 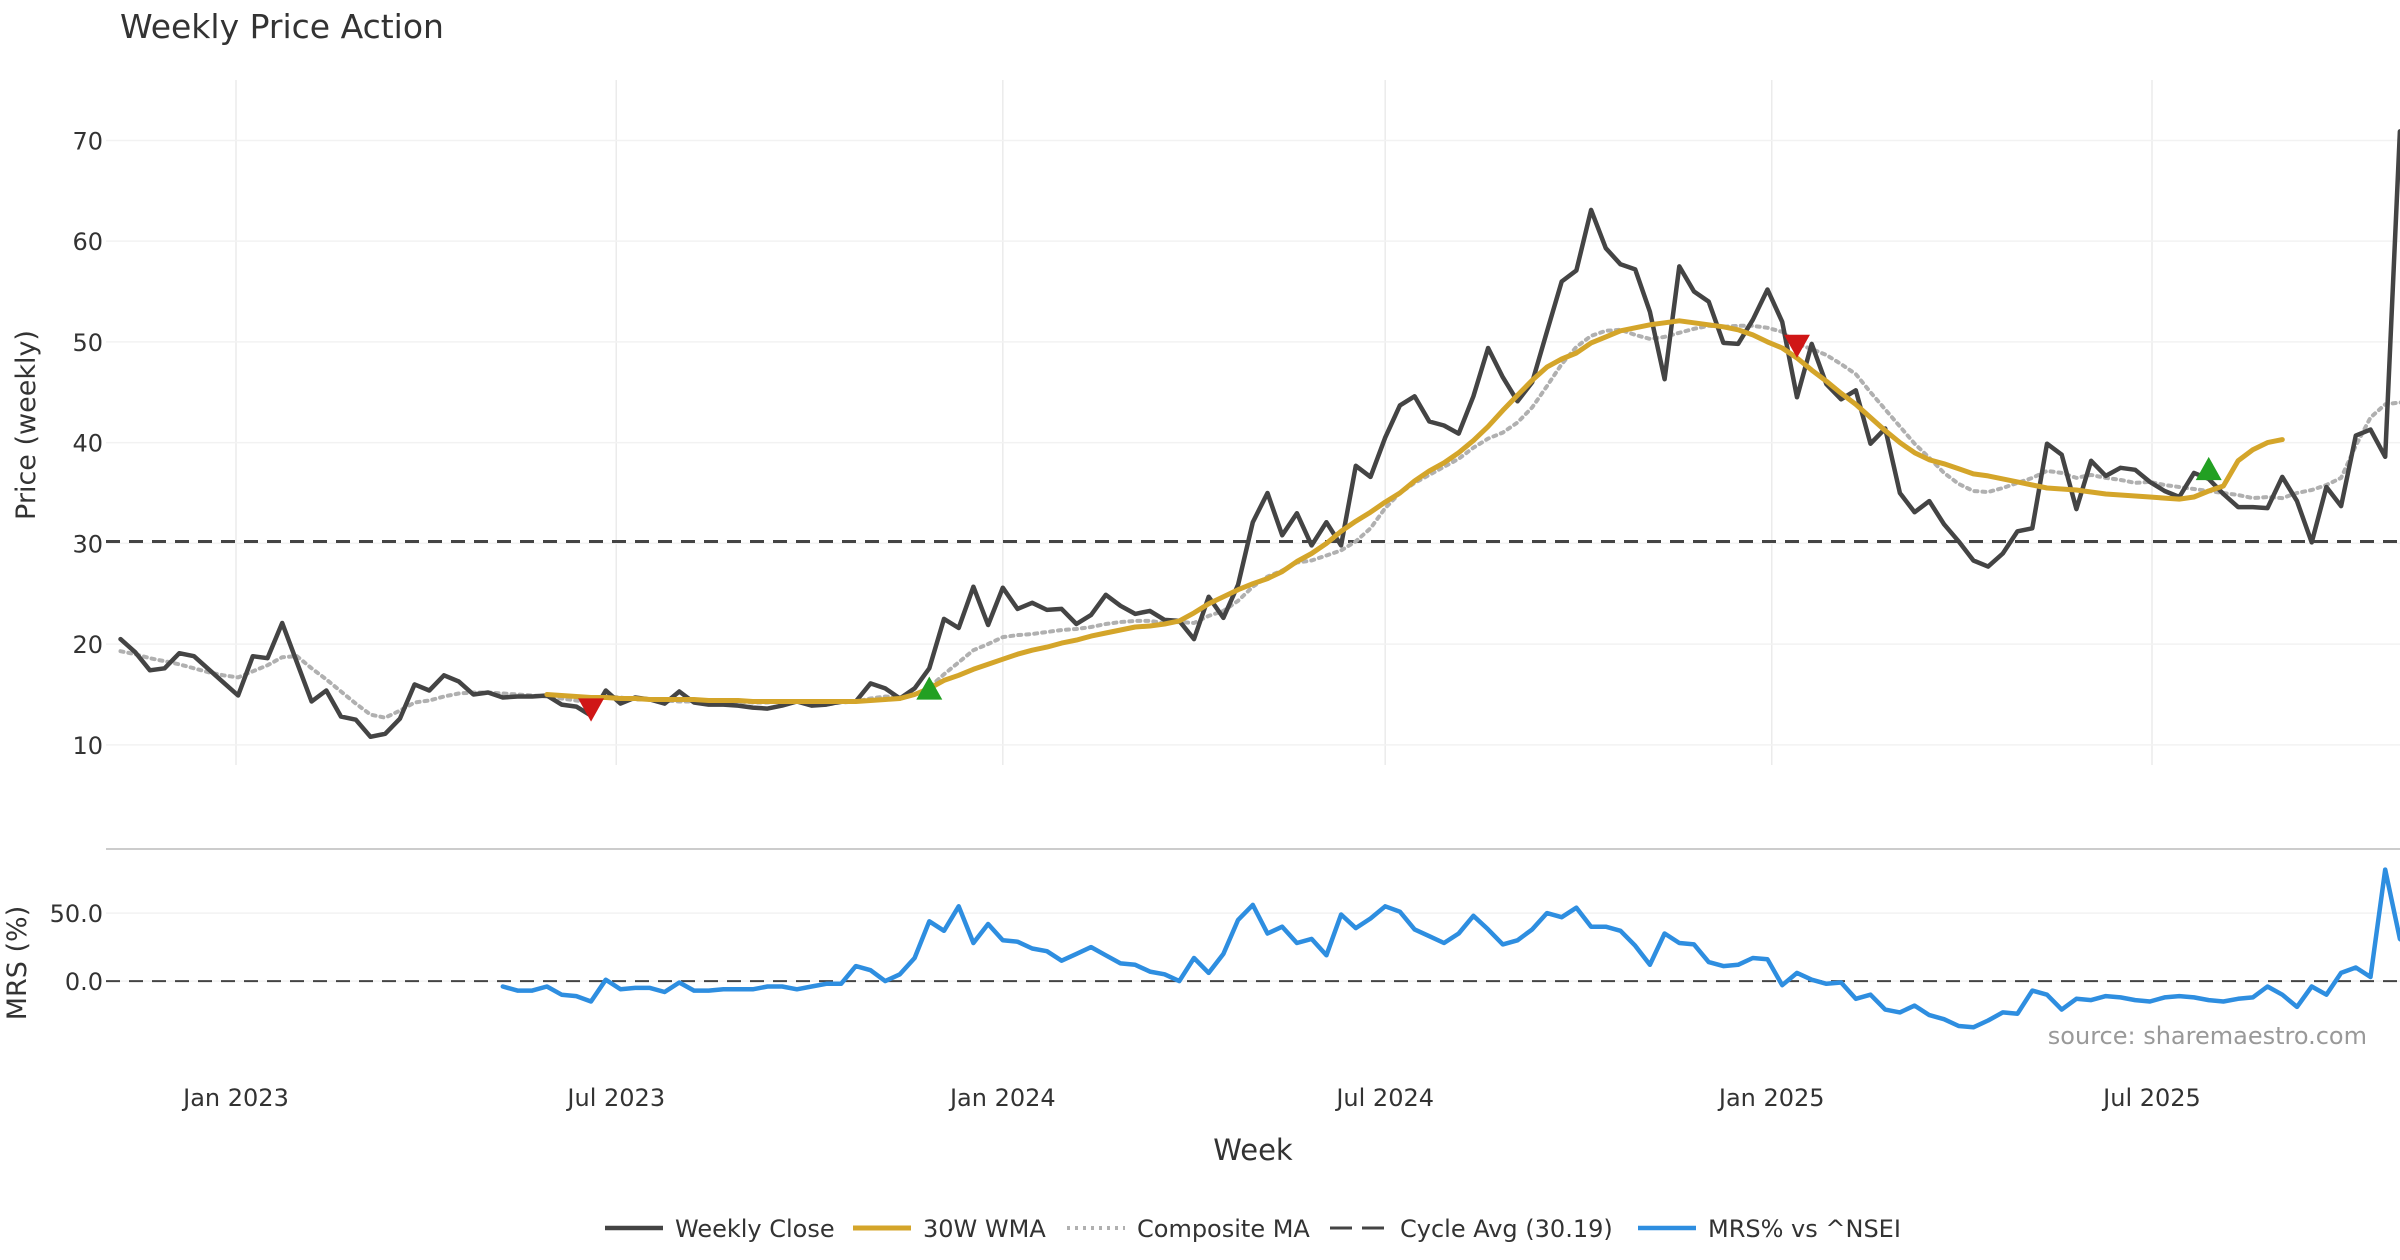 I want to click on price-y-tick-labels: 10 20 30 40 50 60 70, so click(x=87, y=443).